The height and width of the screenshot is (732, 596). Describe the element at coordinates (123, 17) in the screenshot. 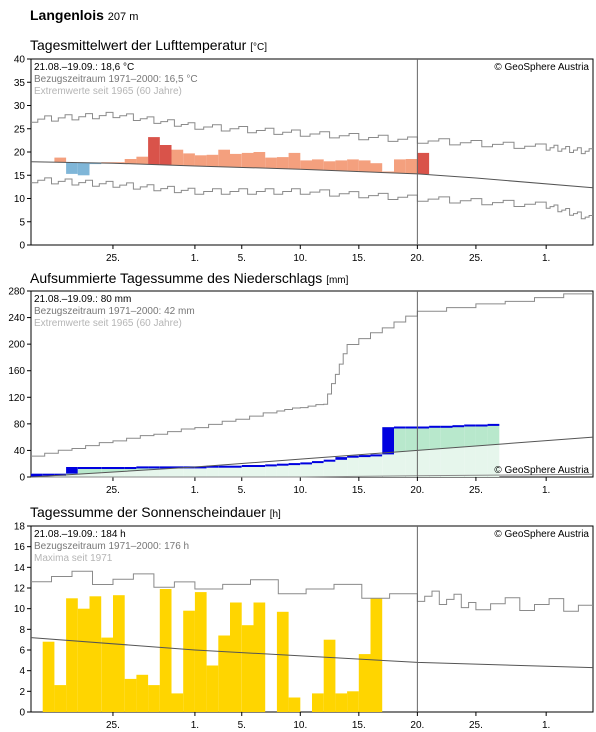

I see `station-elevation: 207 m` at that location.